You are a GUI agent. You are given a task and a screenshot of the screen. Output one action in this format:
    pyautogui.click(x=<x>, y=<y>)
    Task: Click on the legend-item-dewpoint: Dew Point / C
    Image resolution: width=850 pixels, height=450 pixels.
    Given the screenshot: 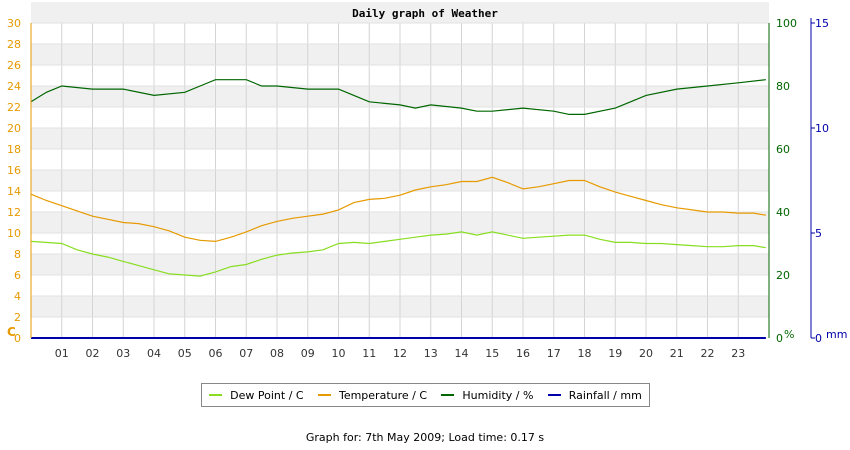 What is the action you would take?
    pyautogui.click(x=256, y=395)
    